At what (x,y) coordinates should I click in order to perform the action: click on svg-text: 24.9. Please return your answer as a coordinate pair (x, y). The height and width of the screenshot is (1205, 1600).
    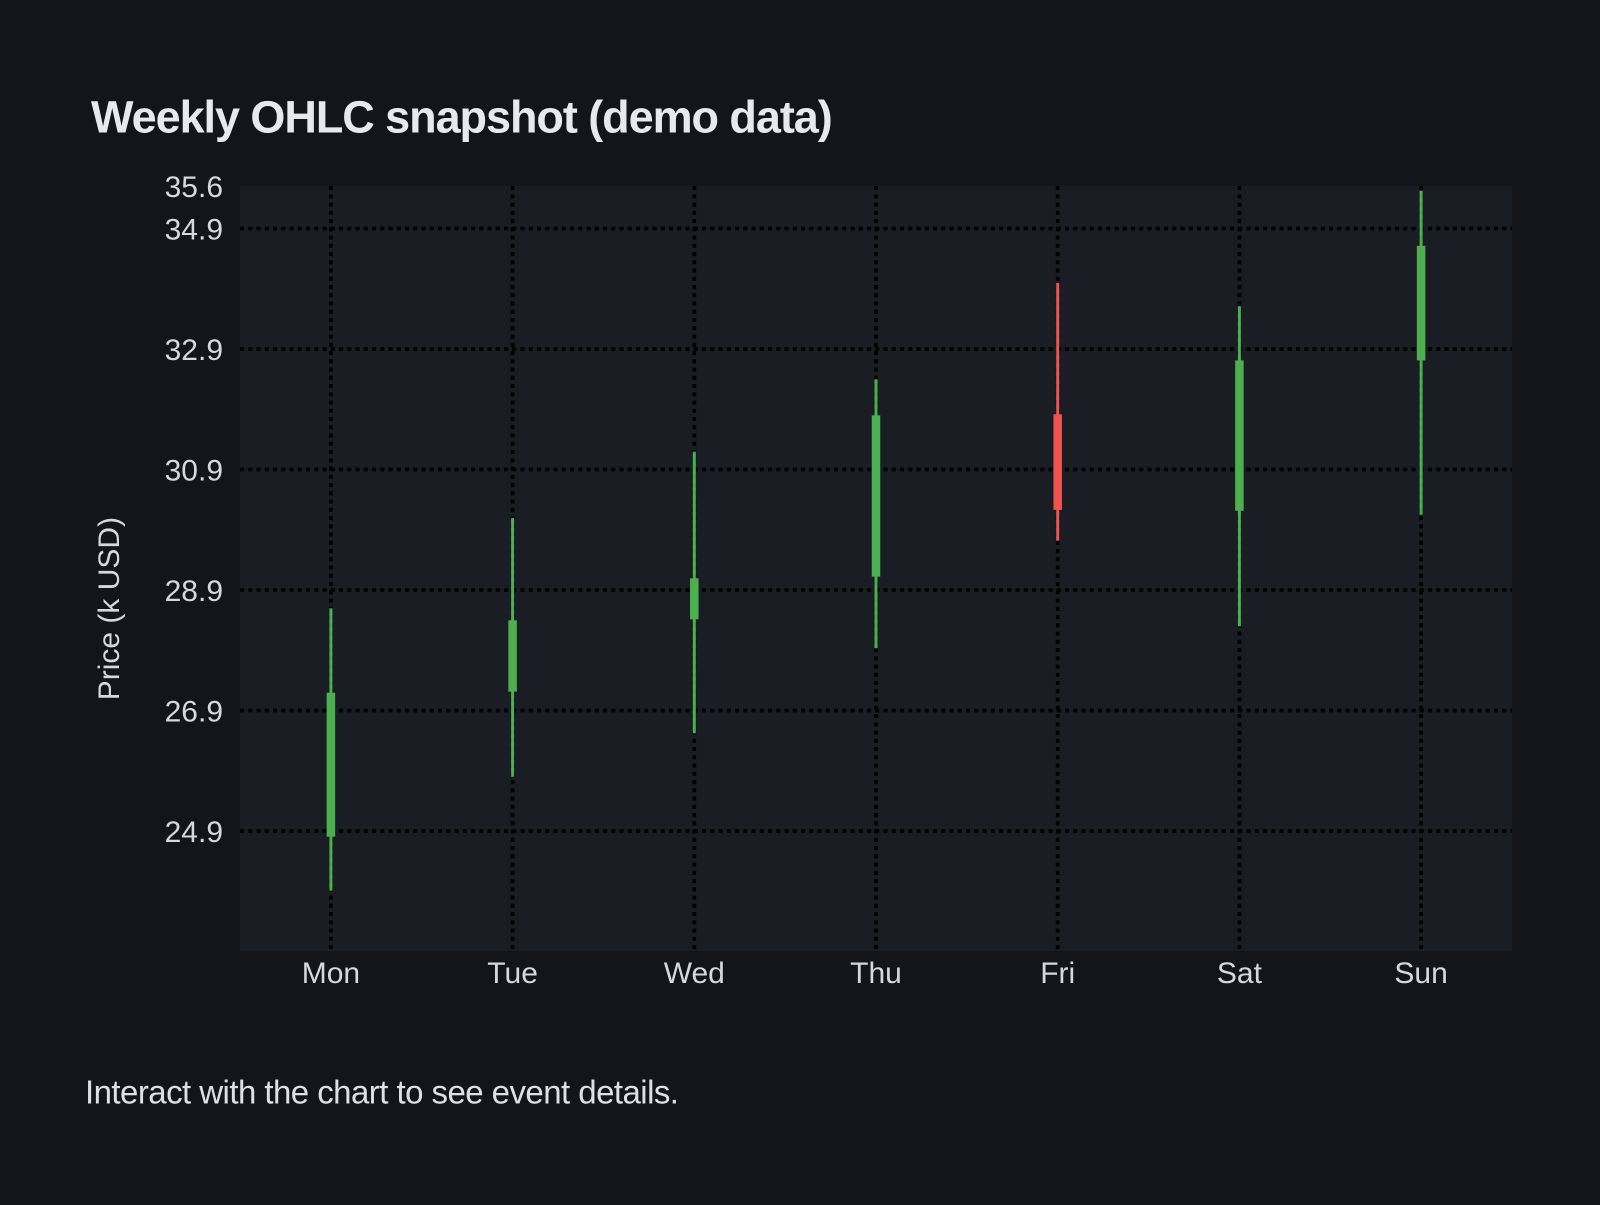
    Looking at the image, I should click on (194, 832).